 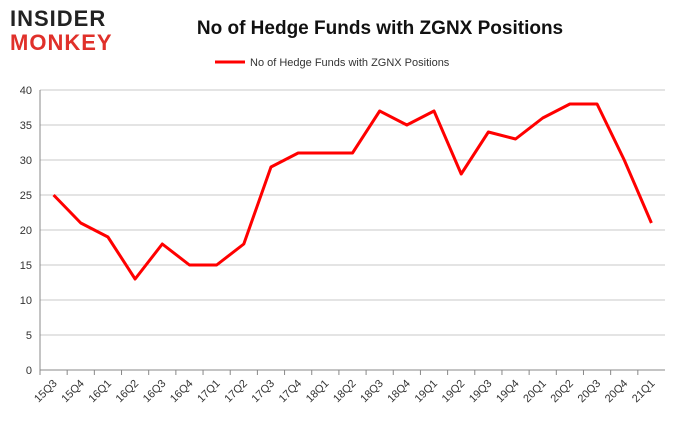 I want to click on y-tick-label: 0, so click(x=29, y=371).